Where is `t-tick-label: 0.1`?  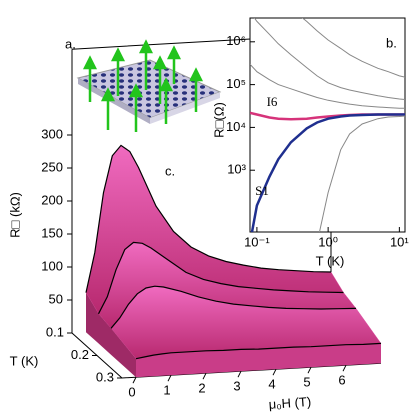
t-tick-label: 0.1 is located at coordinates (55, 331).